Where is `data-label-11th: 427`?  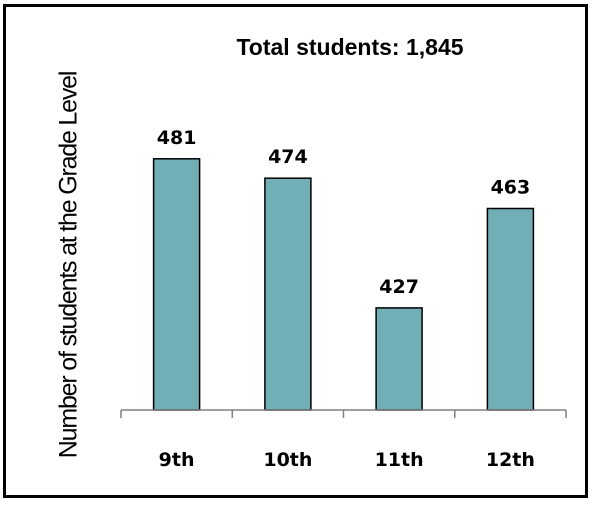
data-label-11th: 427 is located at coordinates (399, 287).